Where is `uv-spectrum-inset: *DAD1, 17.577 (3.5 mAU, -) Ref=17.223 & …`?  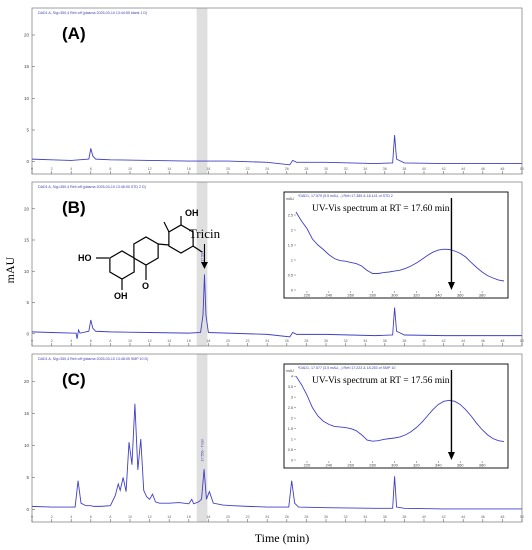
uv-spectrum-inset: *DAD1, 17.577 (3.5 mAU, -) Ref=17.223 & … is located at coordinates (396, 416).